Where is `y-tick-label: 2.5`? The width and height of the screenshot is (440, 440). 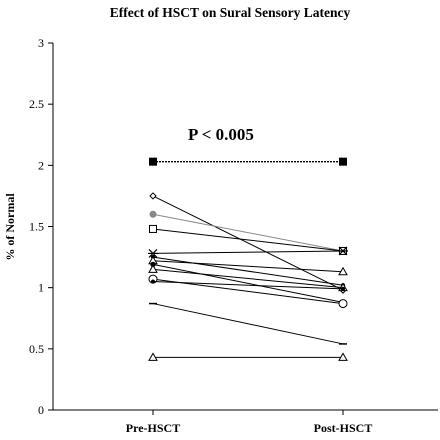
y-tick-label: 2.5 is located at coordinates (36, 104).